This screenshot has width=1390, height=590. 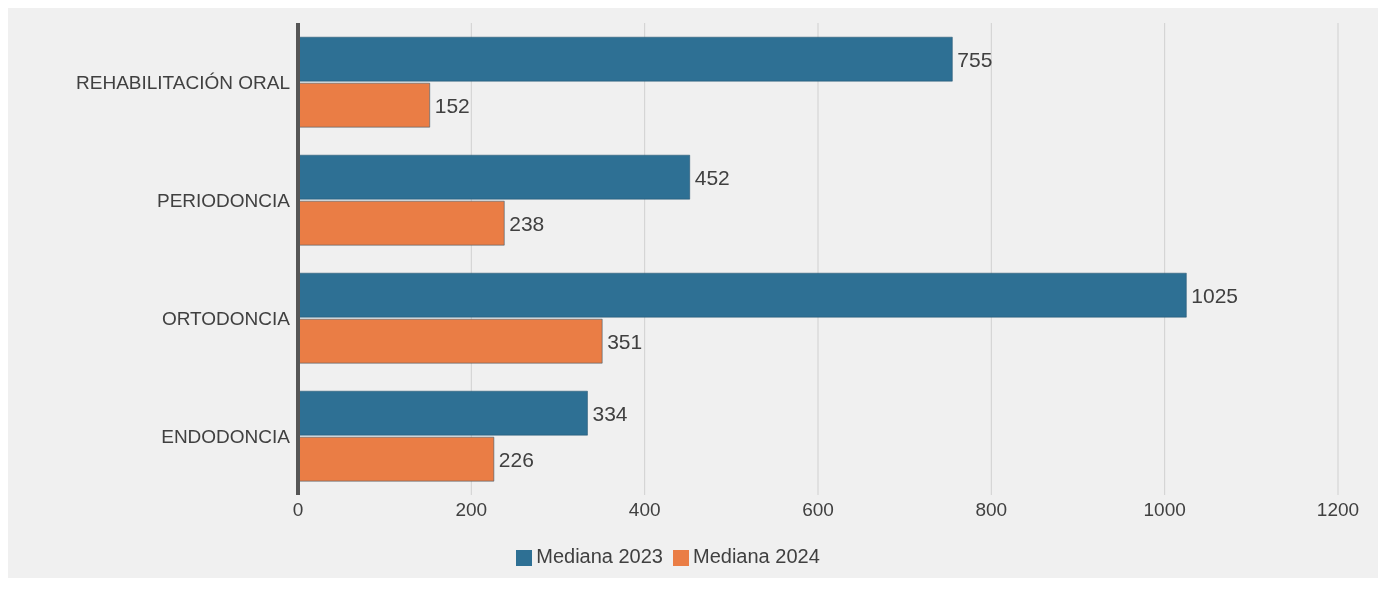 I want to click on x-tick-label: 1200, so click(x=1338, y=510).